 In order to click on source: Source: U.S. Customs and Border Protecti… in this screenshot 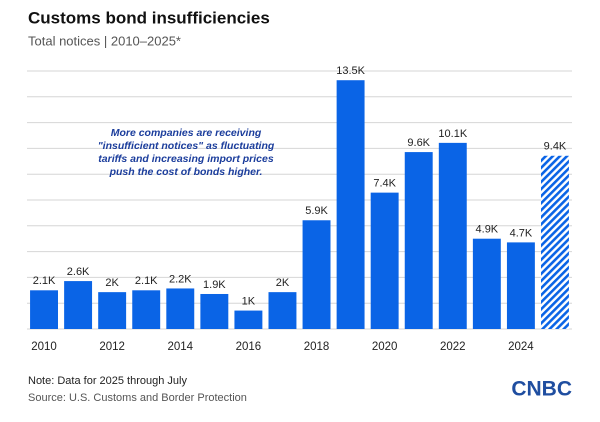, I will do `click(137, 398)`.